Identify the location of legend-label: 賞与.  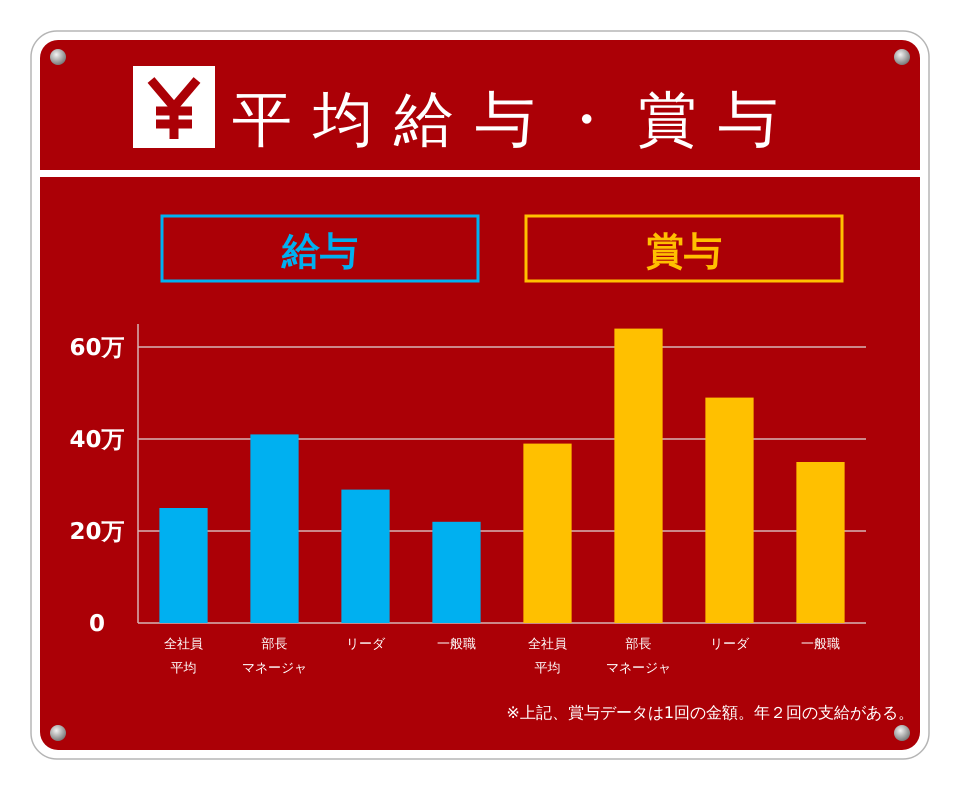
(684, 251).